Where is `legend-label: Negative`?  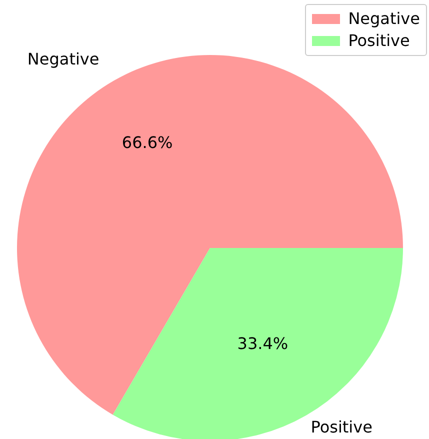
legend-label: Negative is located at coordinates (384, 19).